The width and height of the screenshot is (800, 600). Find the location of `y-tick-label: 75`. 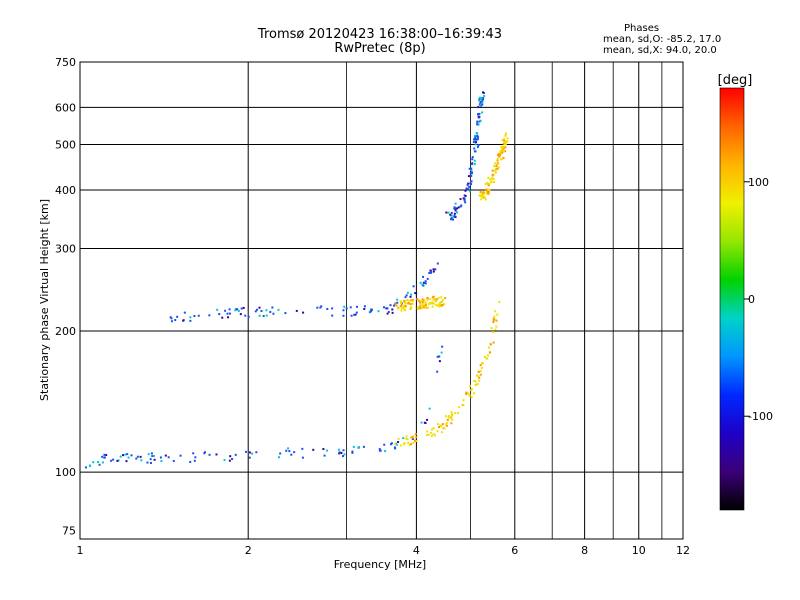

y-tick-label: 75 is located at coordinates (69, 531).